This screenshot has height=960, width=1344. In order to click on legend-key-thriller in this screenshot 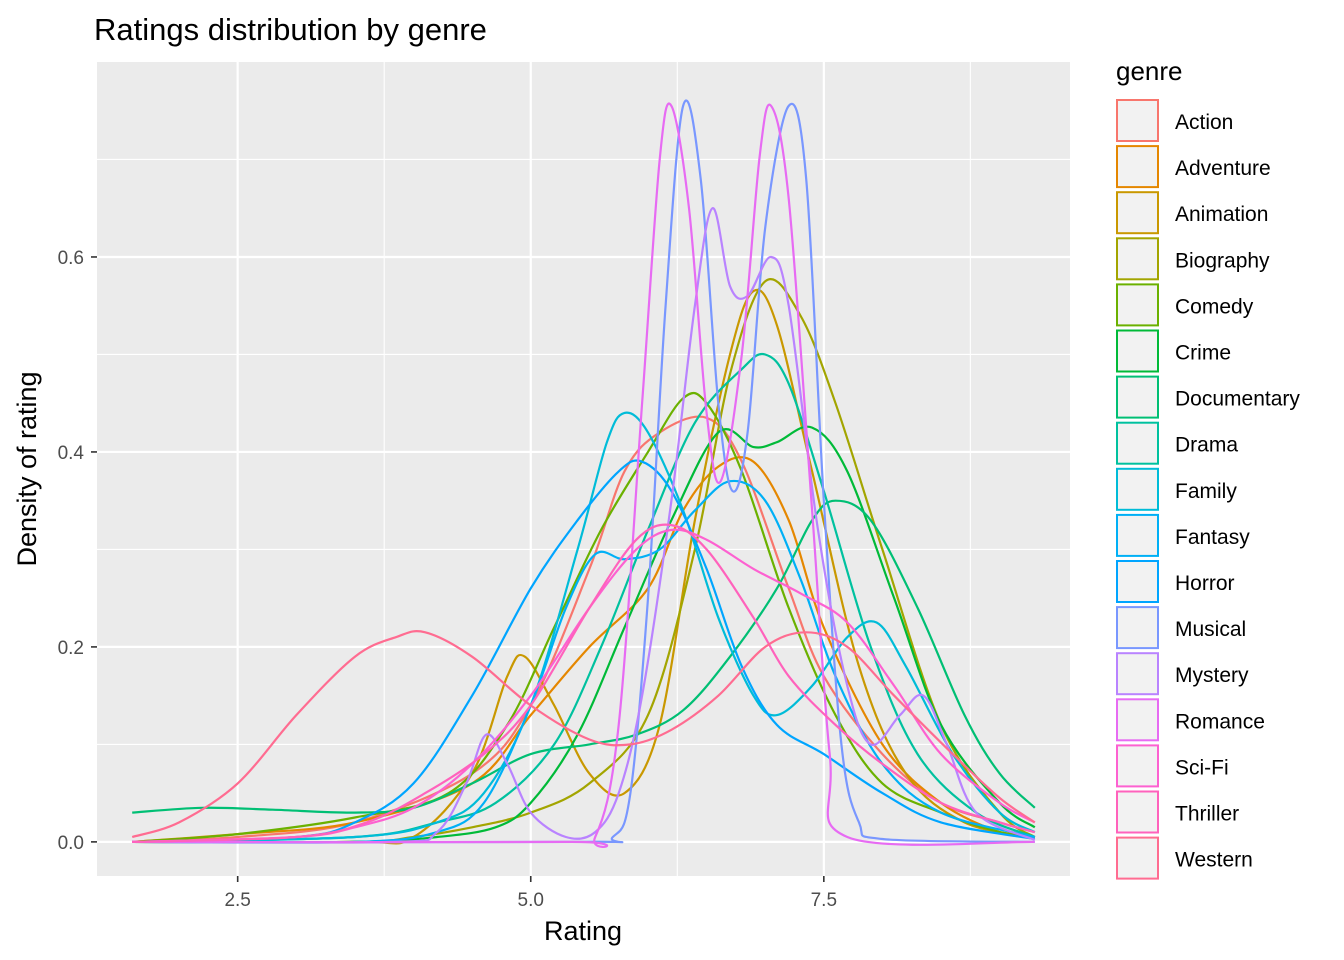, I will do `click(1137, 812)`.